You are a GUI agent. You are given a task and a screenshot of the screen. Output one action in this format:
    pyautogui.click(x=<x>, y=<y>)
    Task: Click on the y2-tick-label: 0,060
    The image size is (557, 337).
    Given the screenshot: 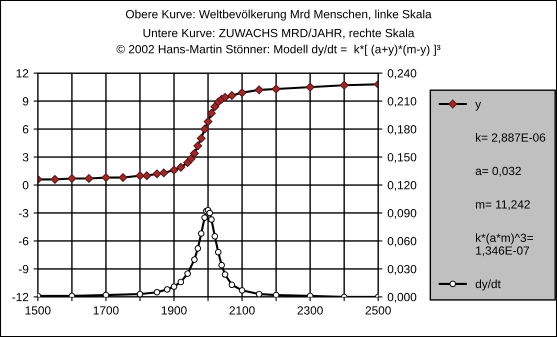 What is the action you would take?
    pyautogui.click(x=402, y=241)
    